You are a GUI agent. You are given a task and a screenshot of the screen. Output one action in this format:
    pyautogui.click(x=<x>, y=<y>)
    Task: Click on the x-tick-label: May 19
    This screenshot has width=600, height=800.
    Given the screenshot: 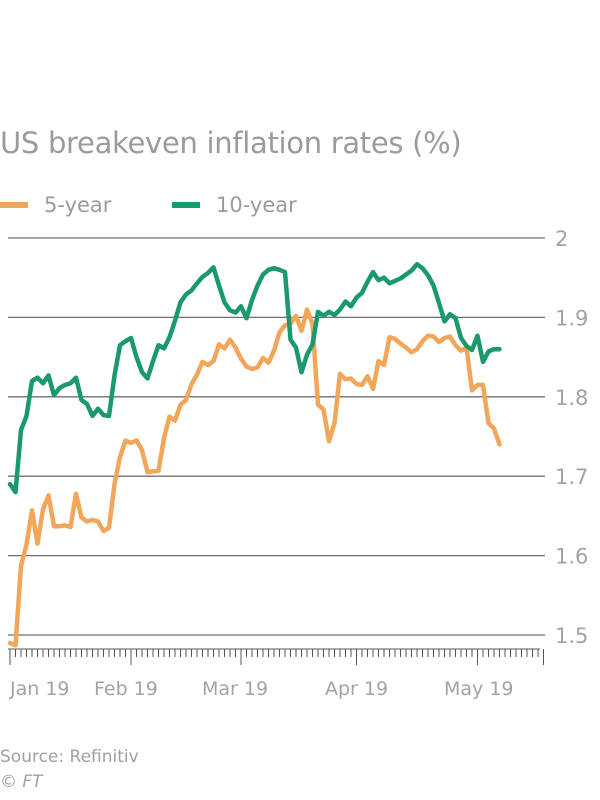 What is the action you would take?
    pyautogui.click(x=479, y=689)
    